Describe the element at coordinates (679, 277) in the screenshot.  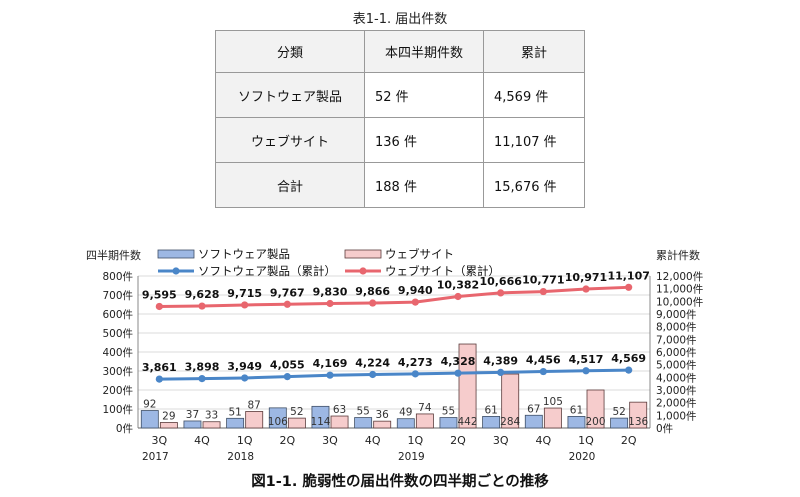
I see `right-axis-tick-label: 12,000件` at that location.